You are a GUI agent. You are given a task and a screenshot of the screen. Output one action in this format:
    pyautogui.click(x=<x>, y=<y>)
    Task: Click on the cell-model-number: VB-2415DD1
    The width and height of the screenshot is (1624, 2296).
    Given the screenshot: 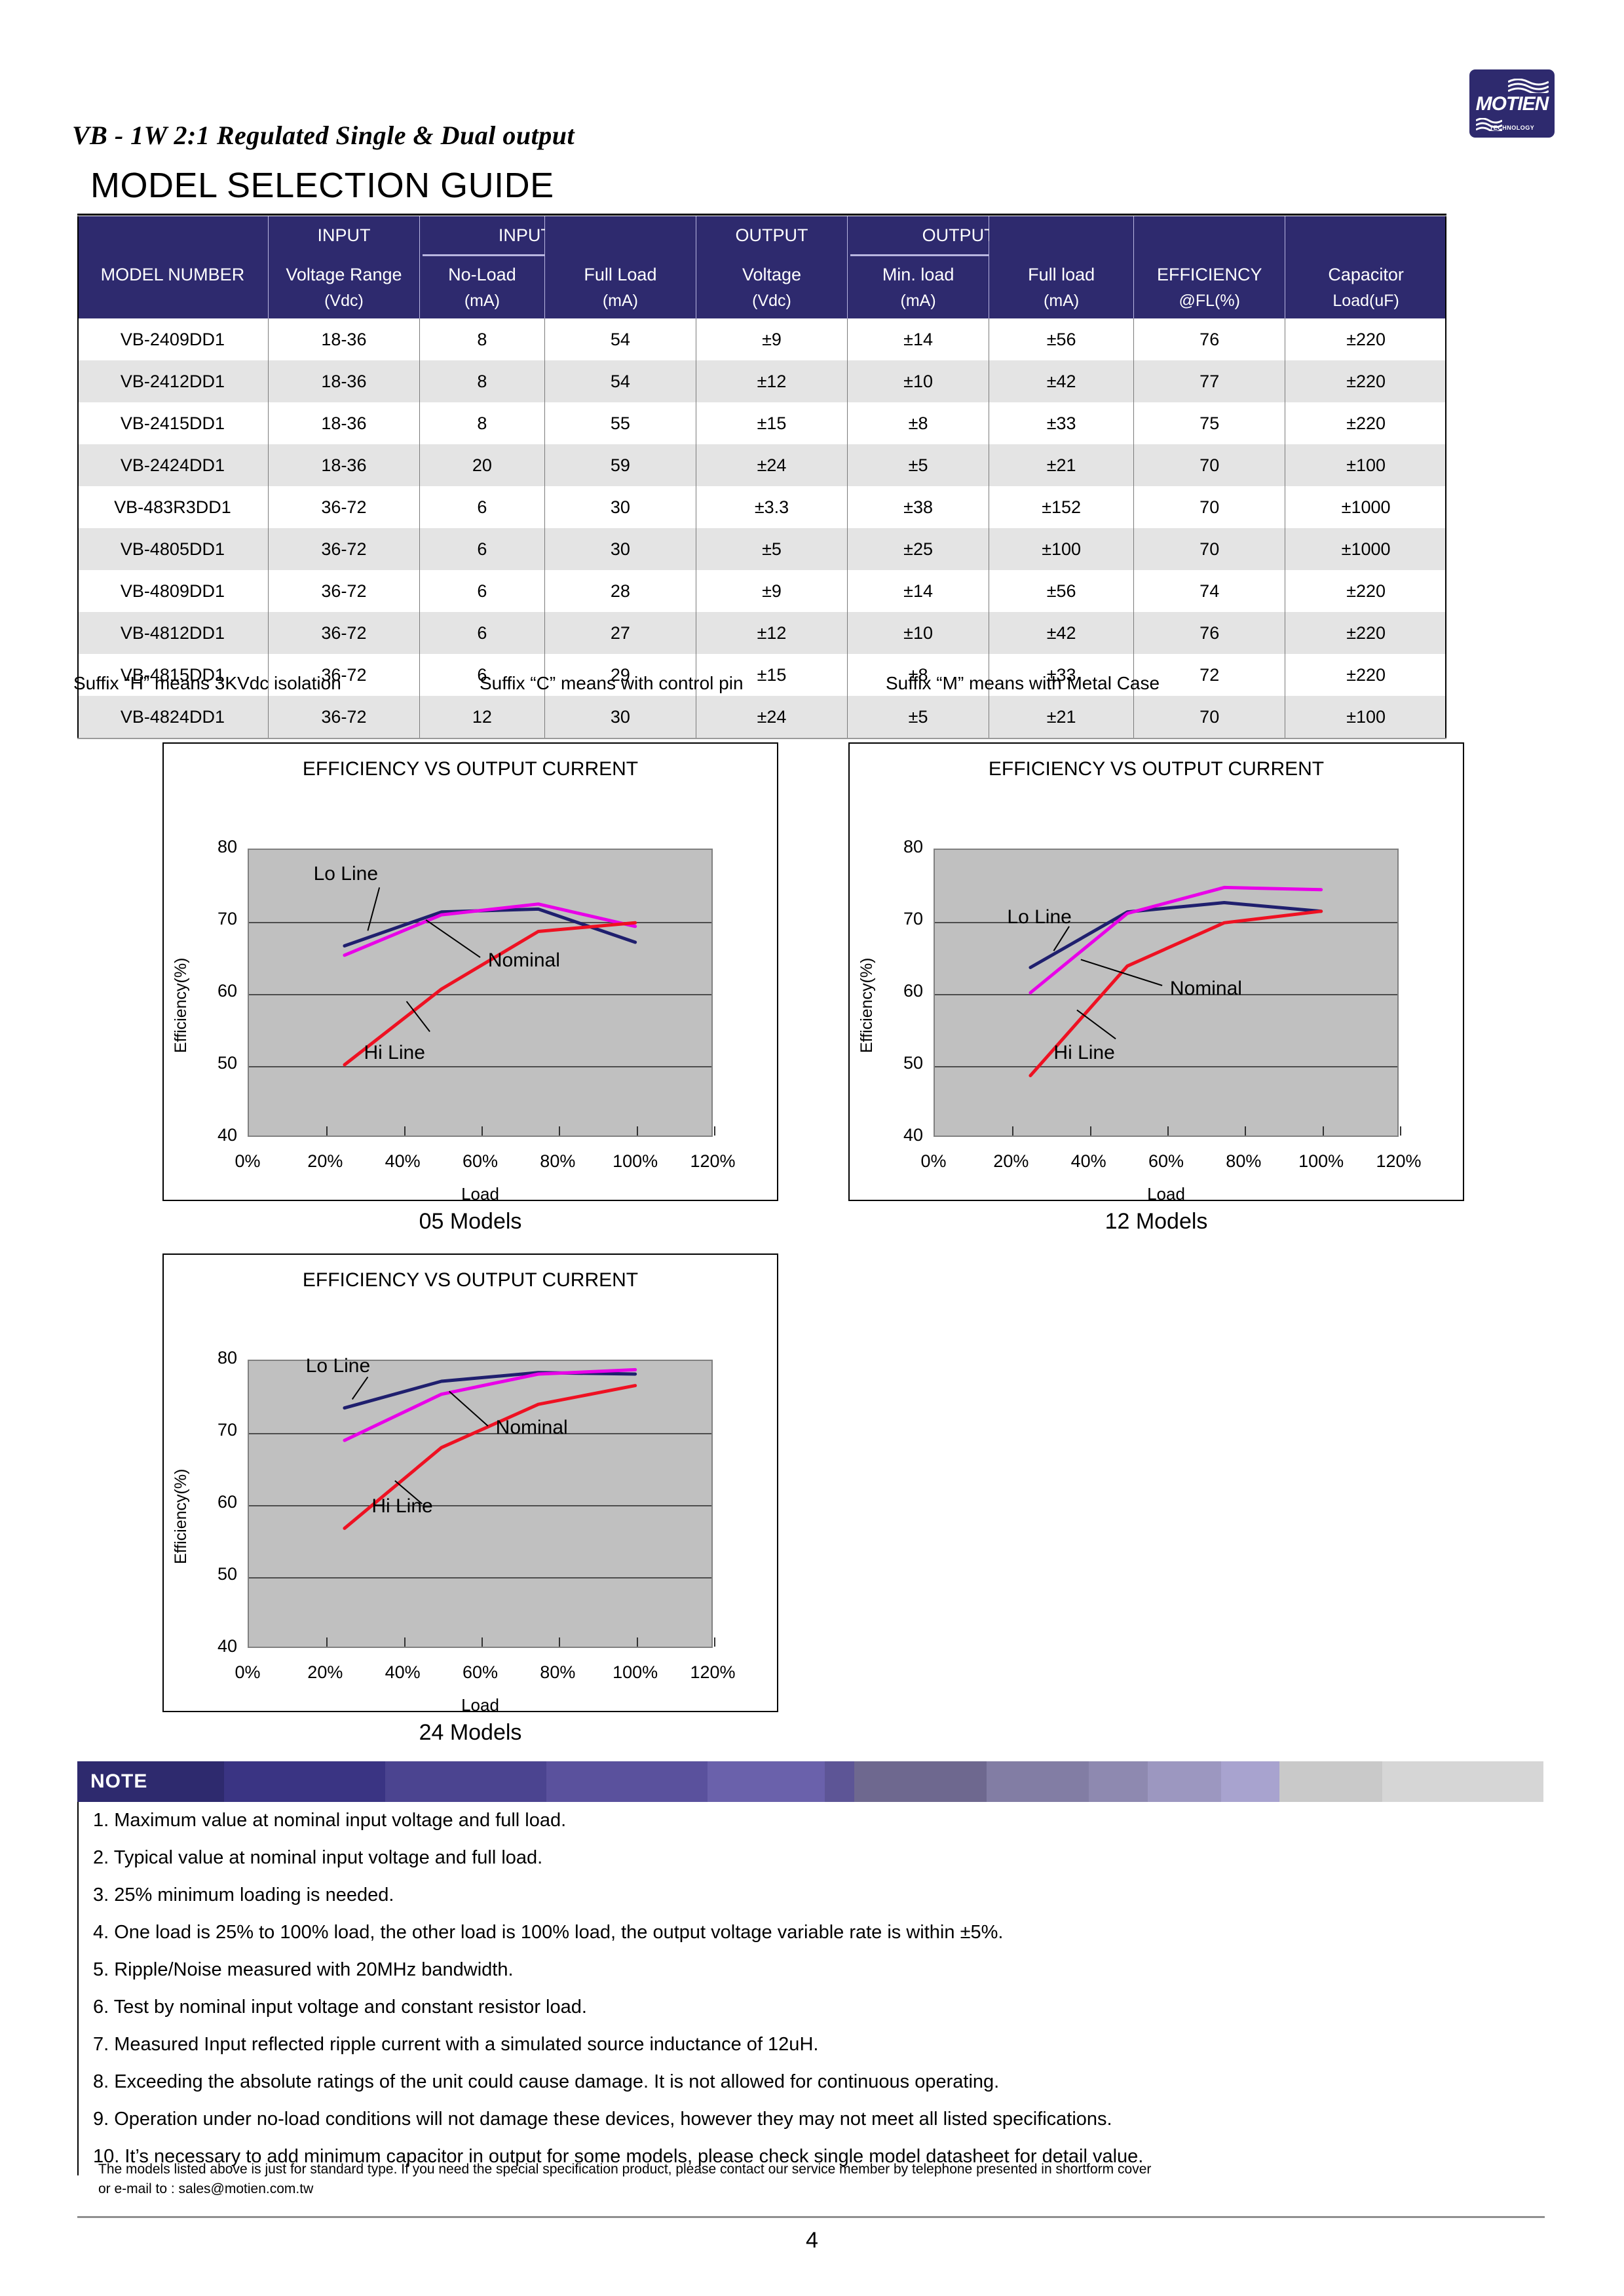 What is the action you would take?
    pyautogui.click(x=172, y=423)
    